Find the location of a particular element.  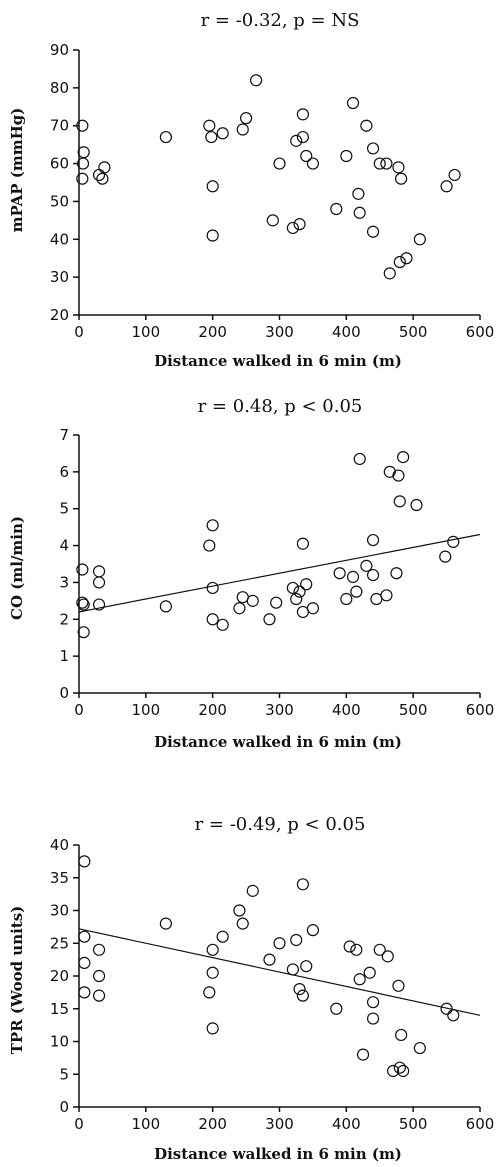

y-tick-label: 90 is located at coordinates (59, 50).